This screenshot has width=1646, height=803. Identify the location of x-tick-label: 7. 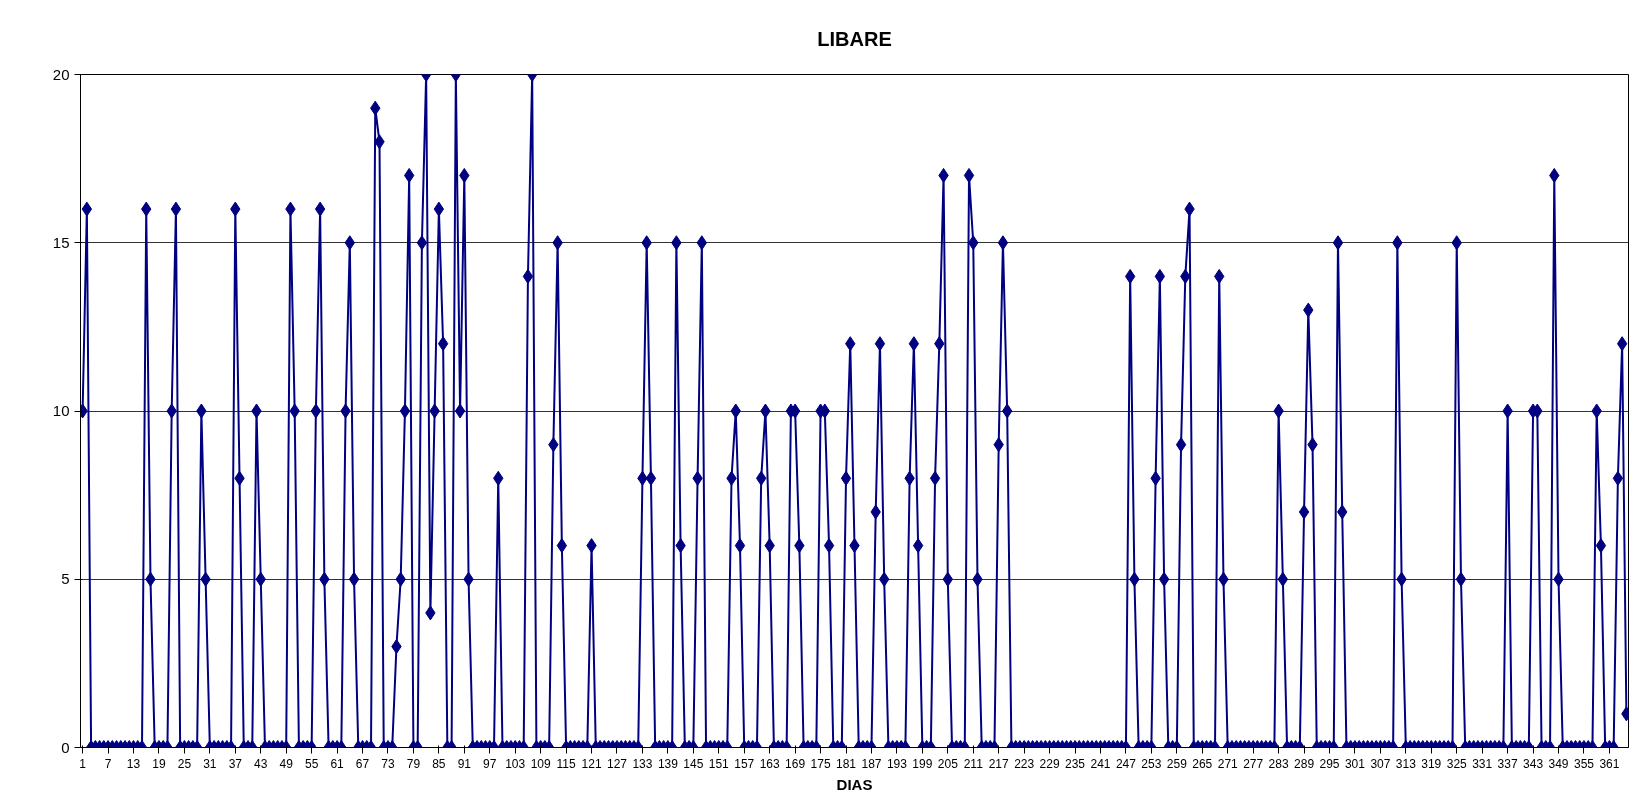
(108, 763).